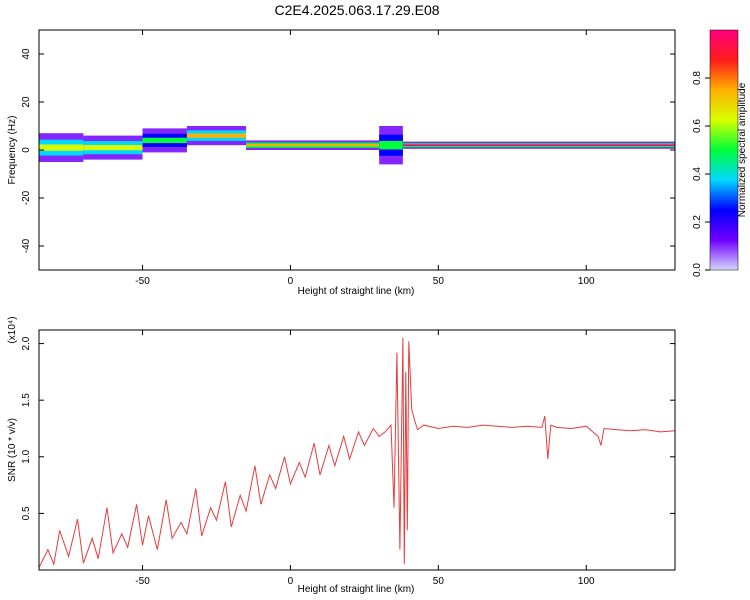 This screenshot has width=750, height=600. Describe the element at coordinates (742, 149) in the screenshot. I see `colorbar-label: Normalized spectral amplitude` at that location.